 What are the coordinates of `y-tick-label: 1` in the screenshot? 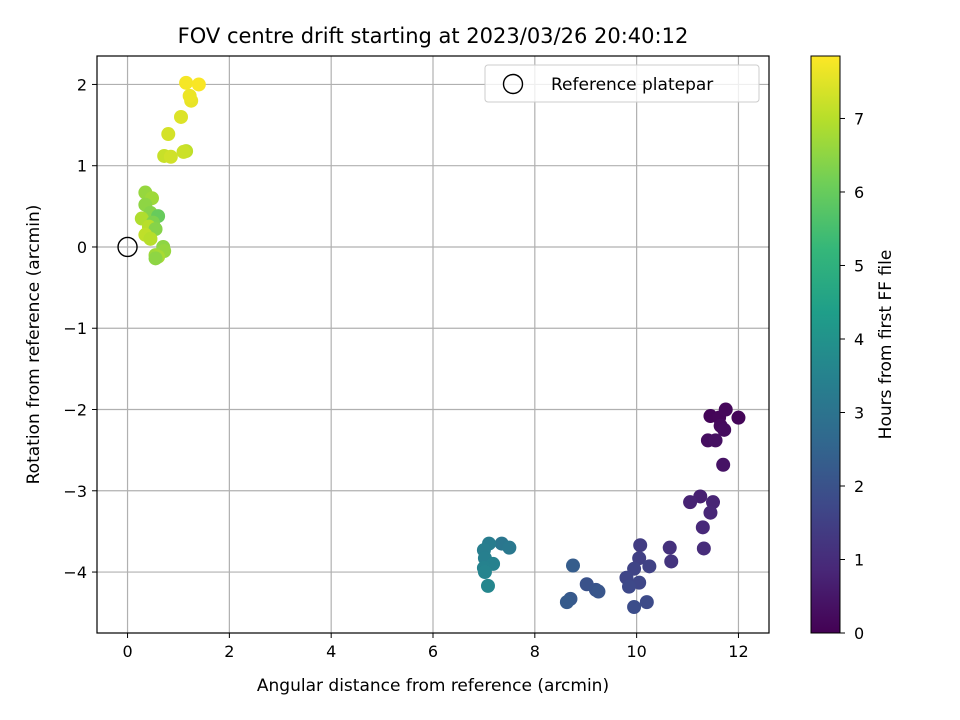 It's located at (82, 166).